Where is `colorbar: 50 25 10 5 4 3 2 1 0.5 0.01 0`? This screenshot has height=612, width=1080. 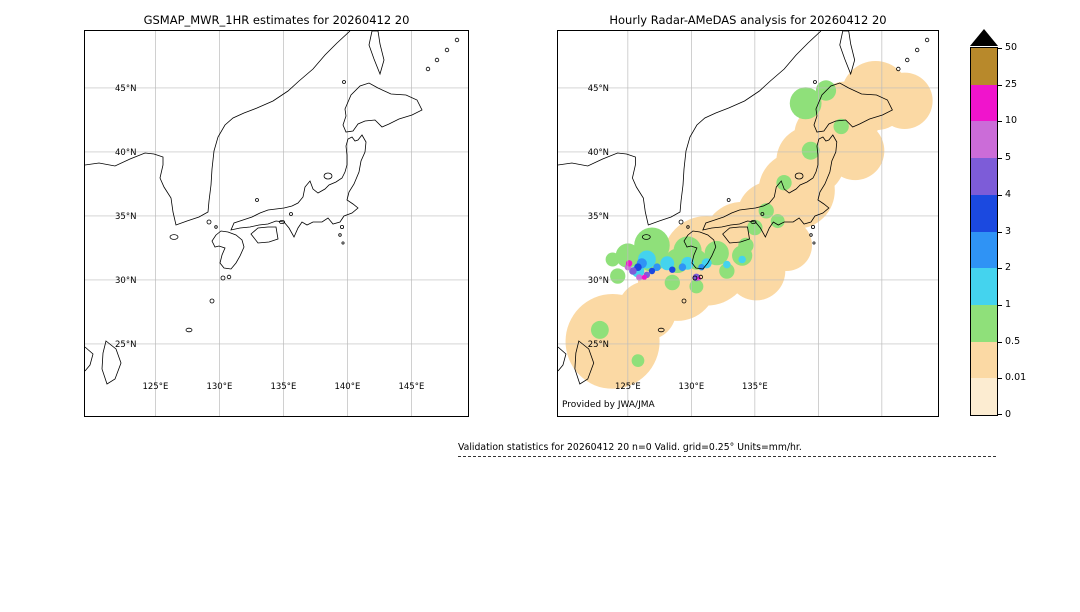 colorbar: 50 25 10 5 4 3 2 1 0.5 0.01 0 is located at coordinates (998, 231).